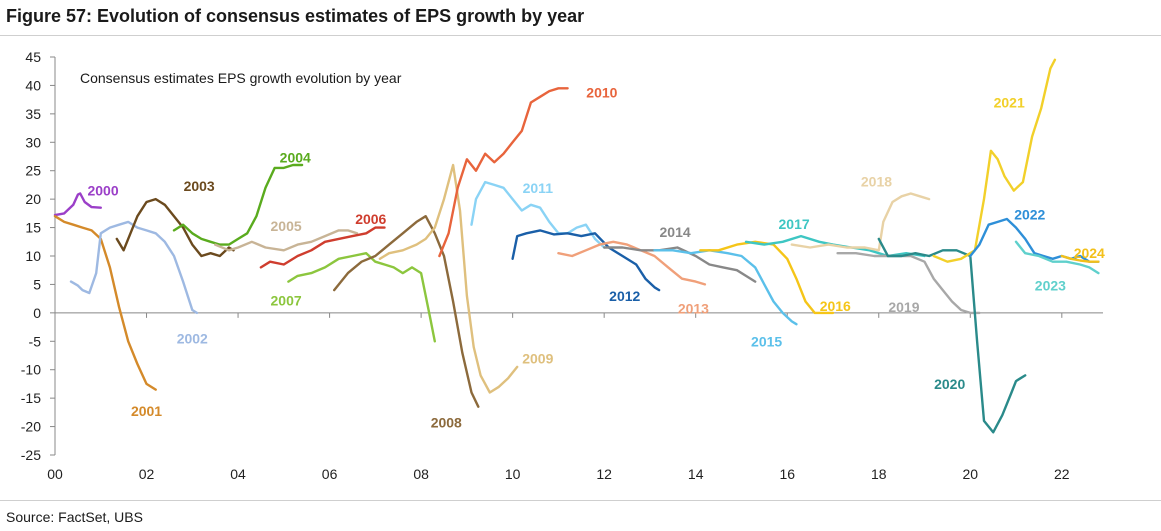 The height and width of the screenshot is (531, 1161). I want to click on y-tick-label: 30, so click(33, 142).